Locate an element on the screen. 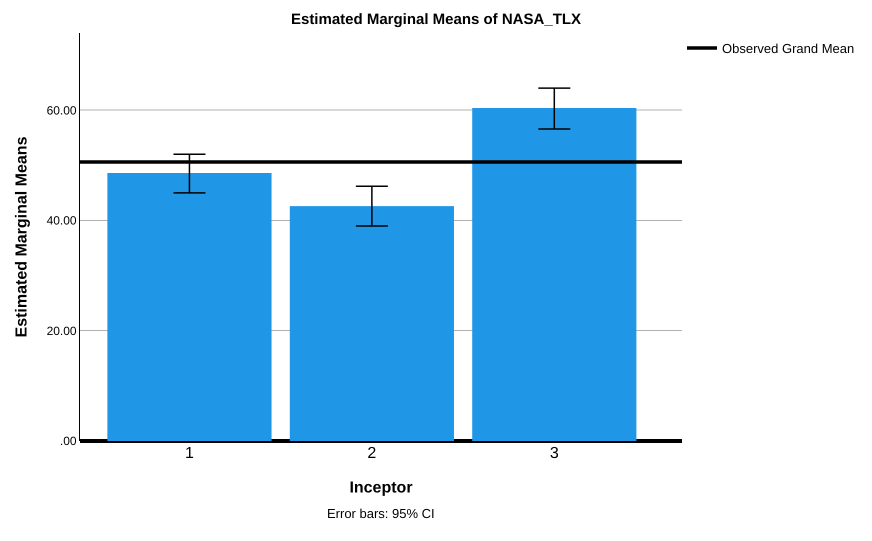  x-tick-label: 3 is located at coordinates (554, 453).